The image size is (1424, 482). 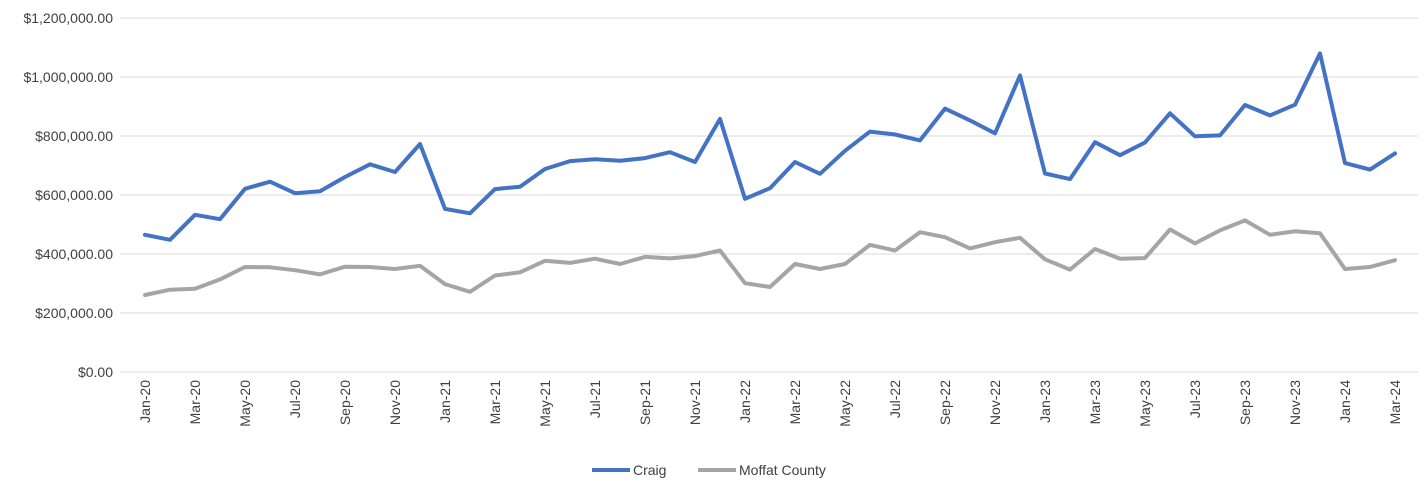 I want to click on x-tick-label: Jan-23, so click(x=1045, y=401).